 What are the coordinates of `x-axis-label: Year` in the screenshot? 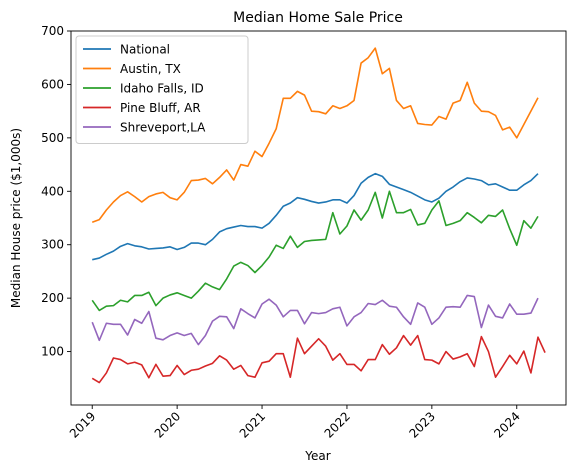 It's located at (317, 456).